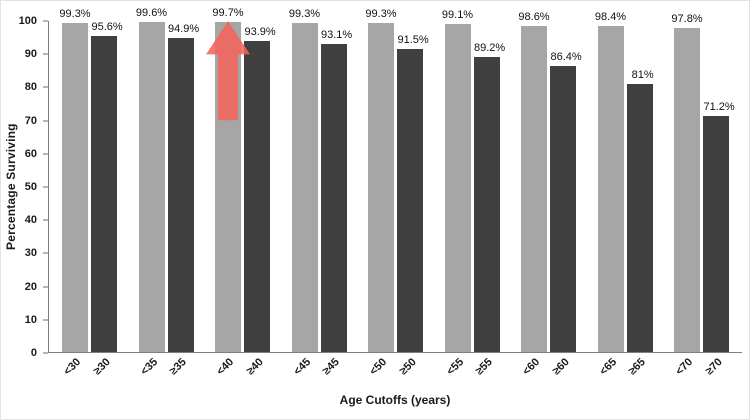 The height and width of the screenshot is (420, 750). Describe the element at coordinates (151, 13) in the screenshot. I see `bar-value-label: 99.6%` at that location.